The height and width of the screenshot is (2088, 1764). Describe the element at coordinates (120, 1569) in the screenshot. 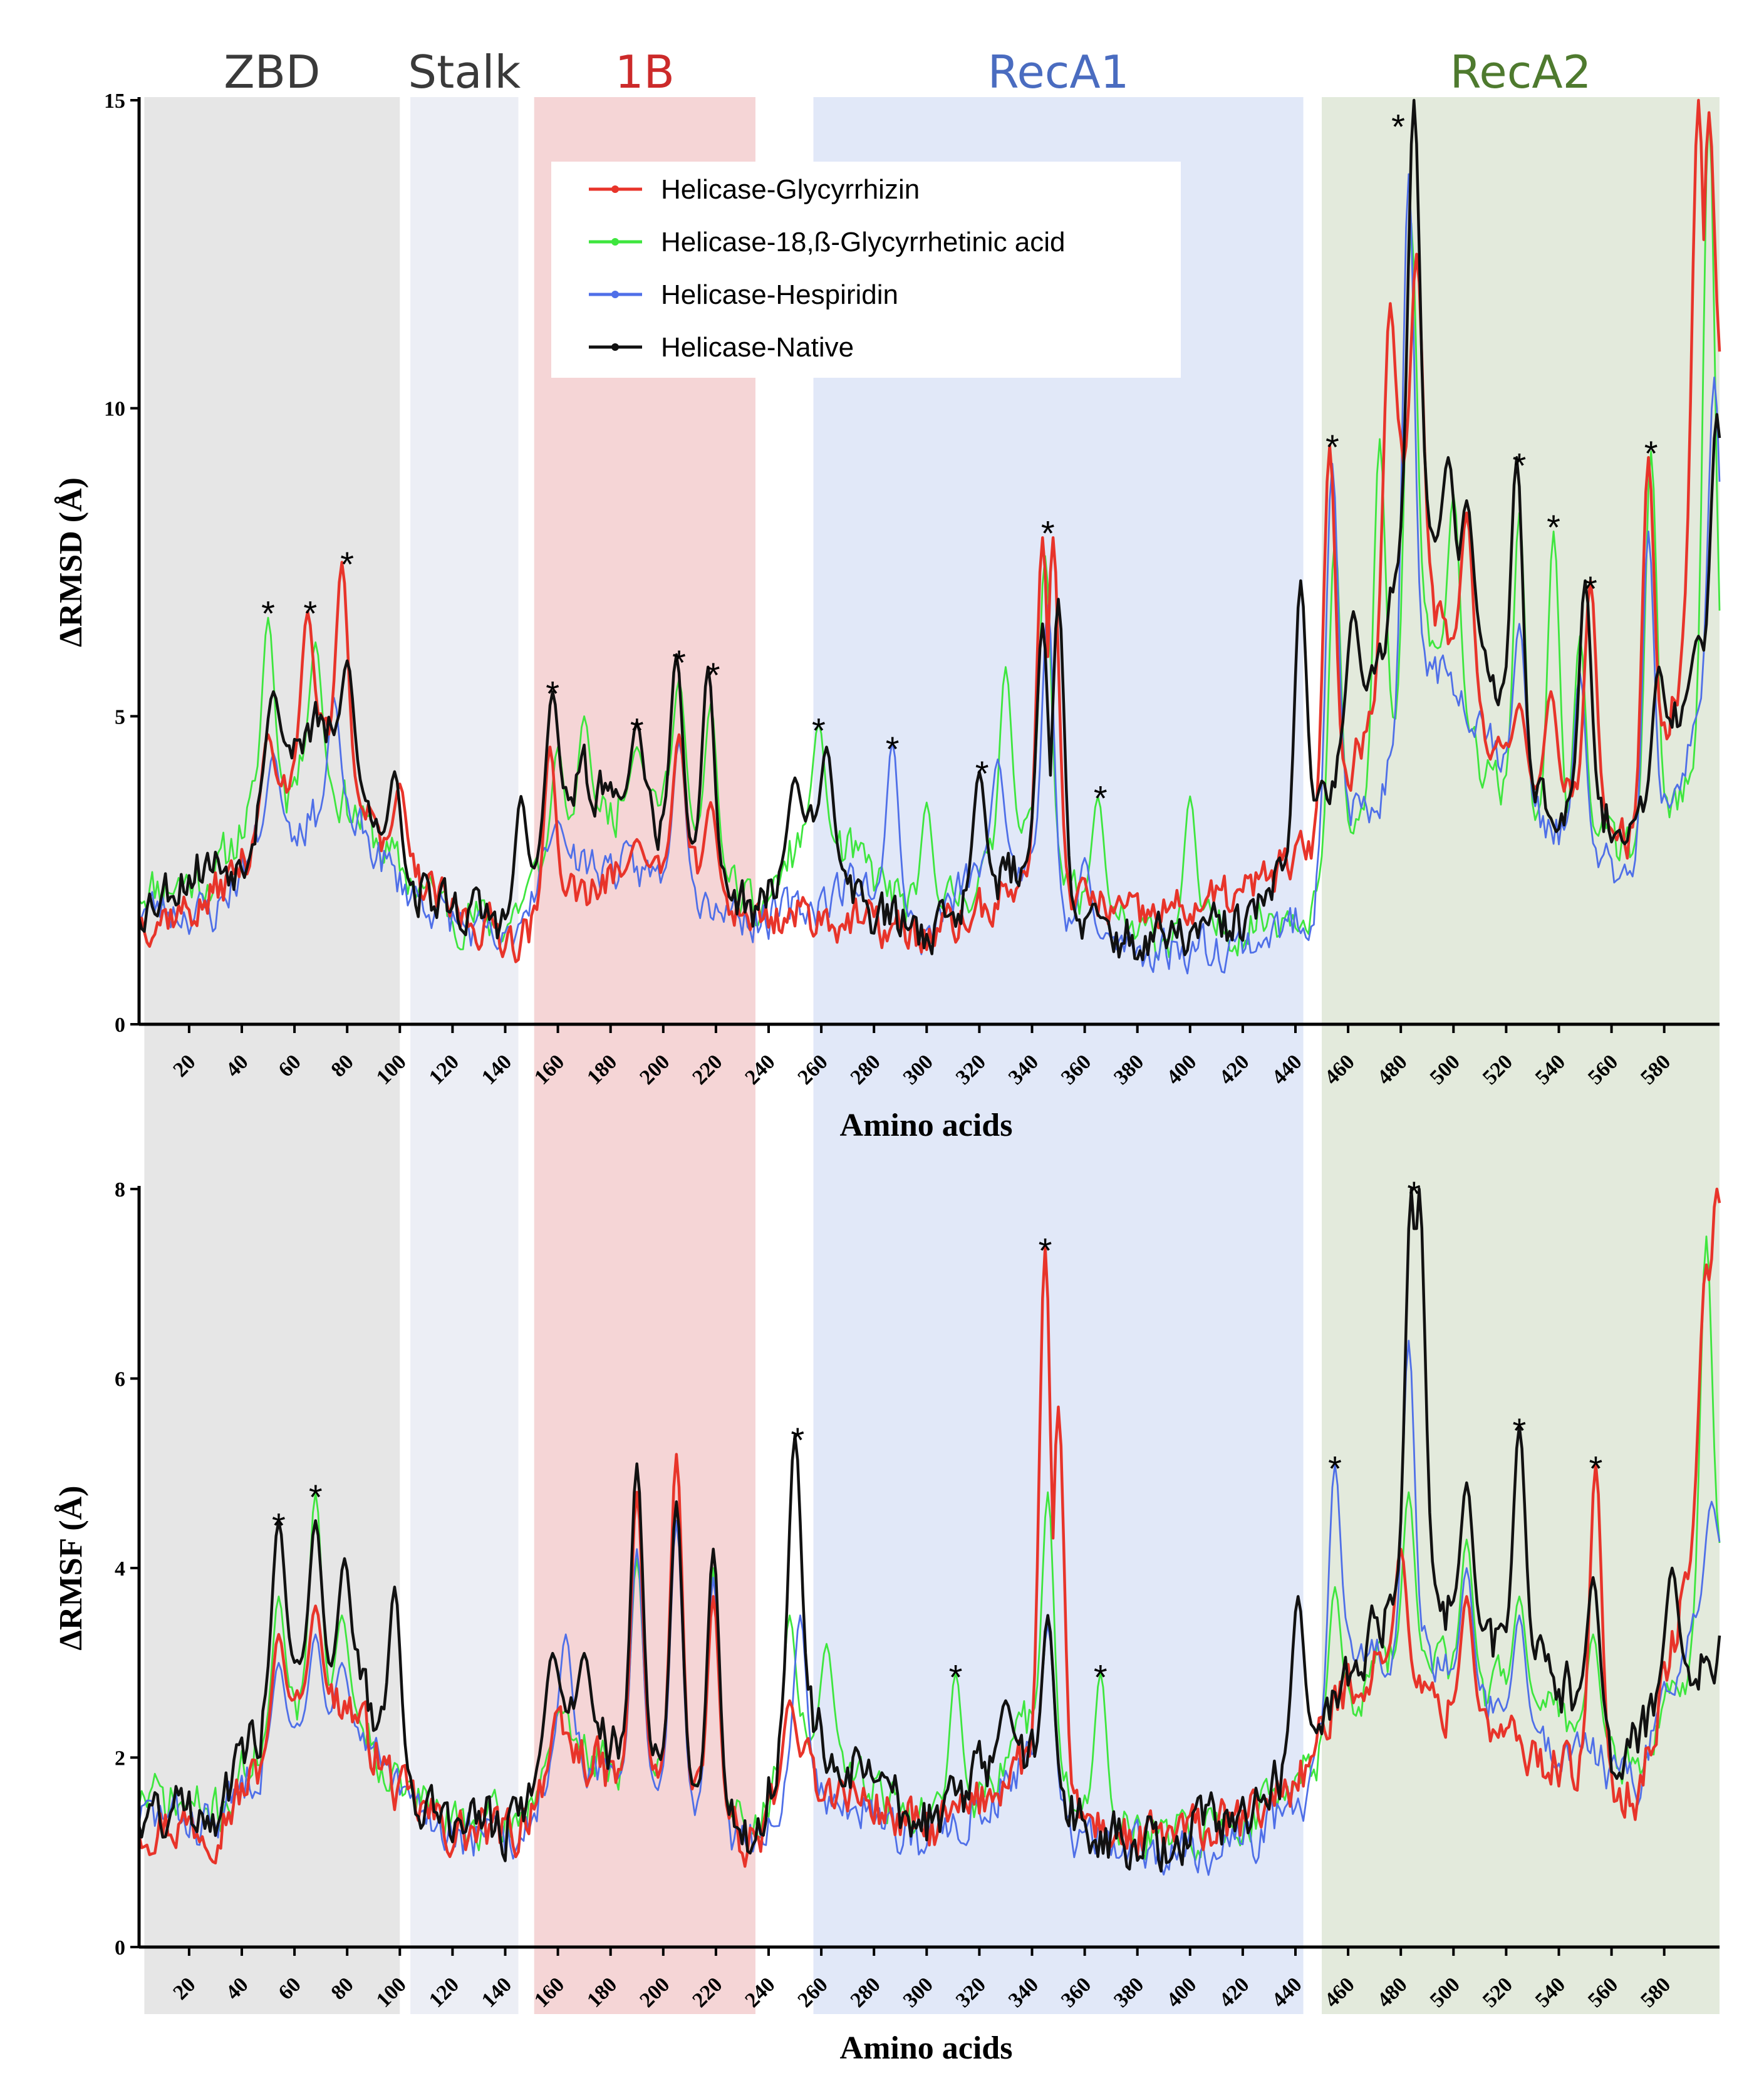

I see `y-tick-label-rmsf: 4` at that location.